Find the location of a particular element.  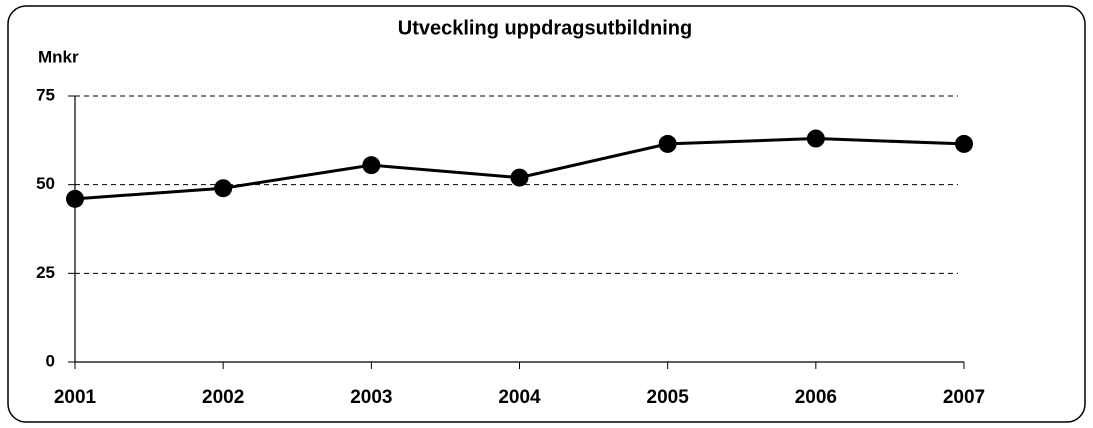

y-tick-label: 50 is located at coordinates (45, 183).